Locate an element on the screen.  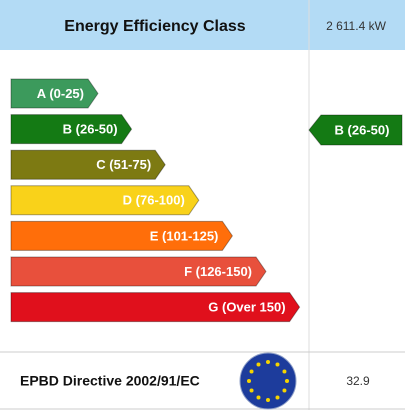
band-label: D (76-100) is located at coordinates (154, 200).